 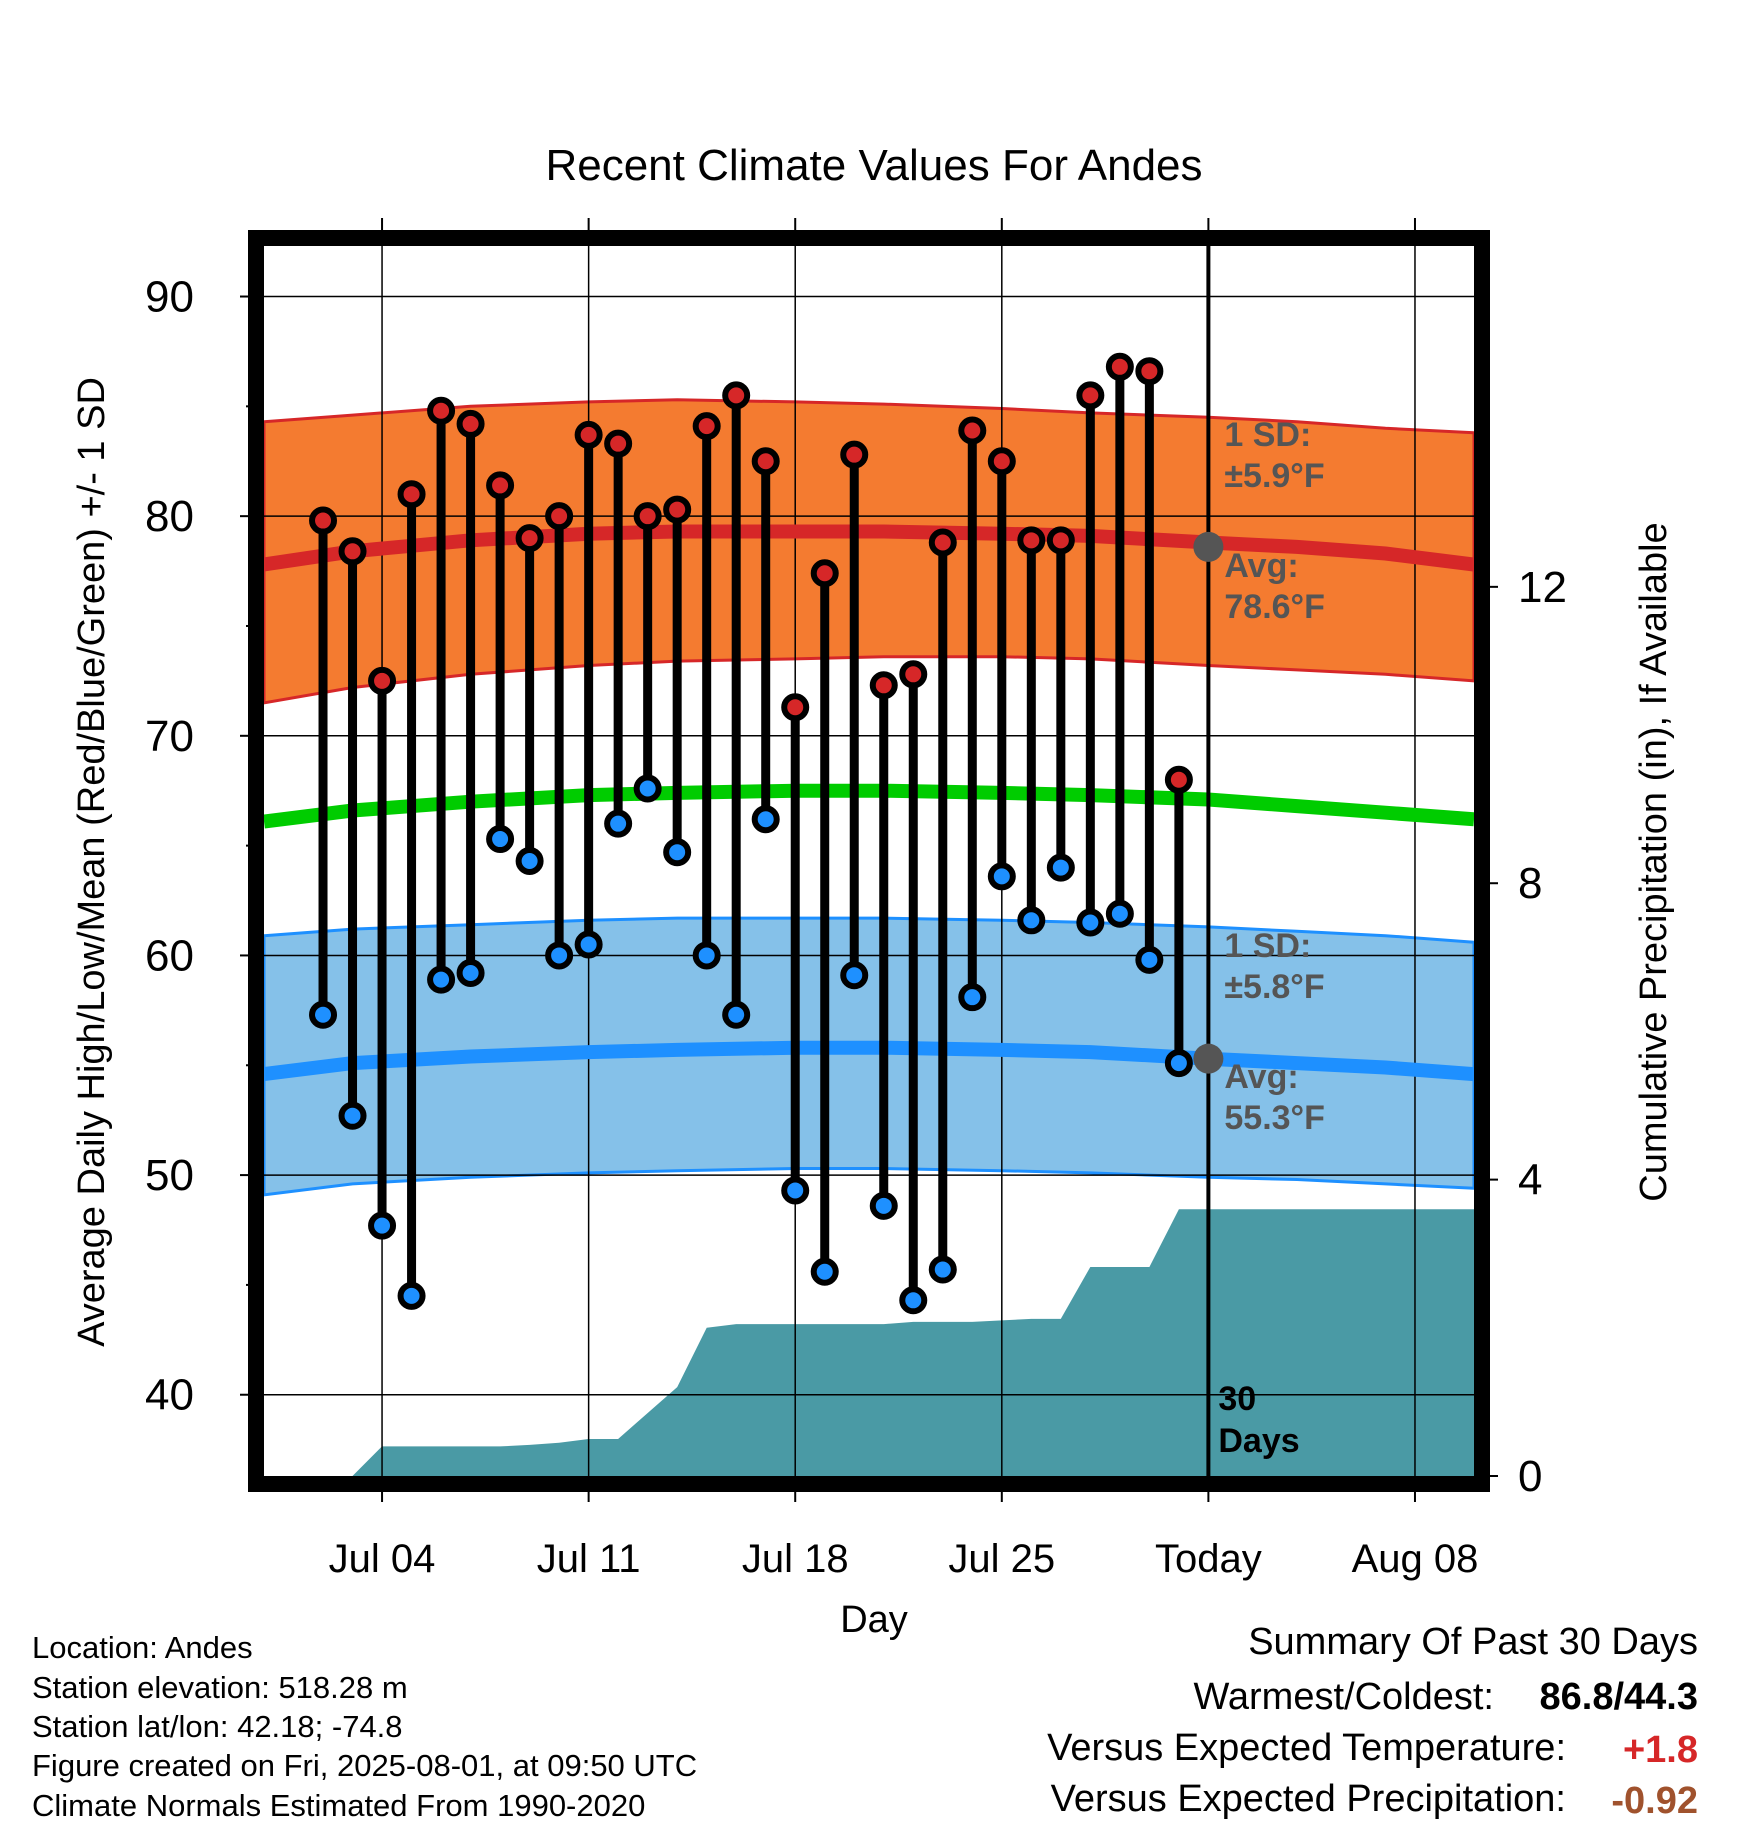 I want to click on precipitation-area, so click(x=883, y=1342).